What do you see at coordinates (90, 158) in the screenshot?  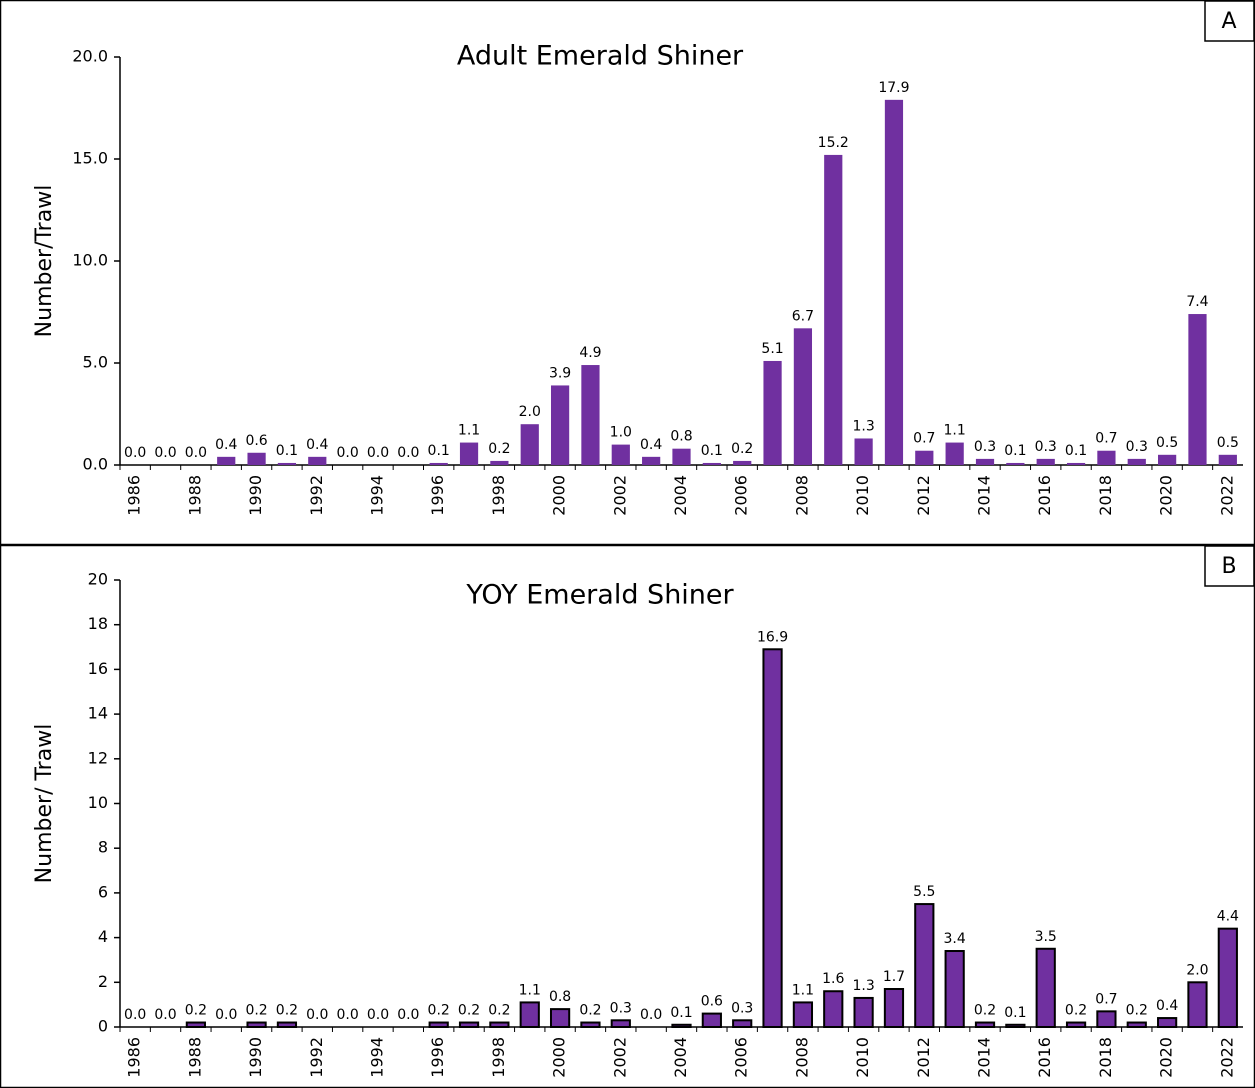 I see `y-tick-label: 15.0` at bounding box center [90, 158].